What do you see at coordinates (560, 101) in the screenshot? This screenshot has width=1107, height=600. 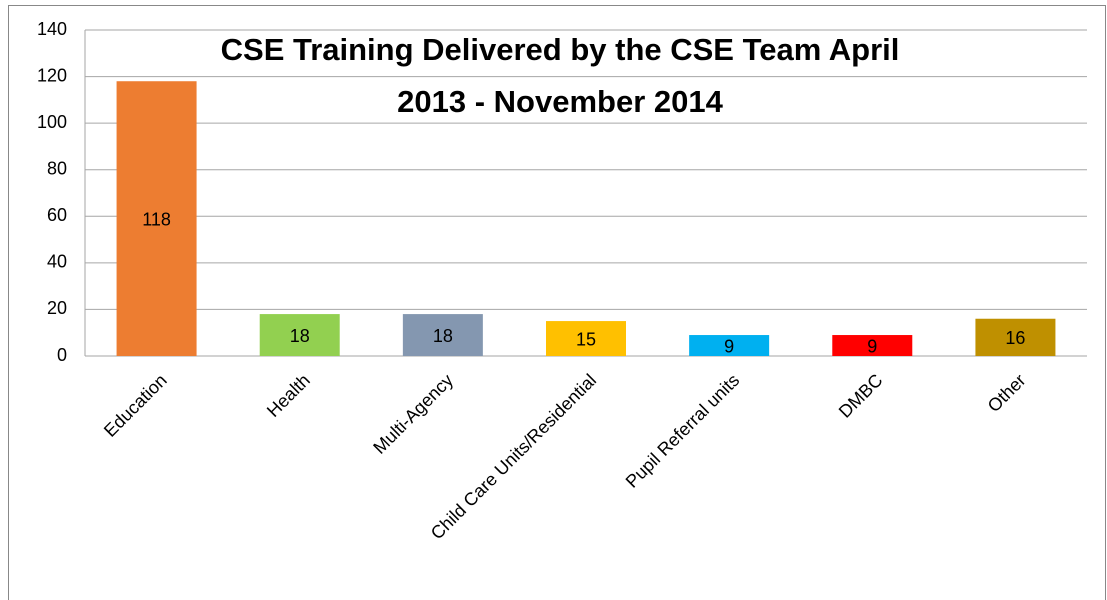 I see `chart-title: 2013 - November 2014` at bounding box center [560, 101].